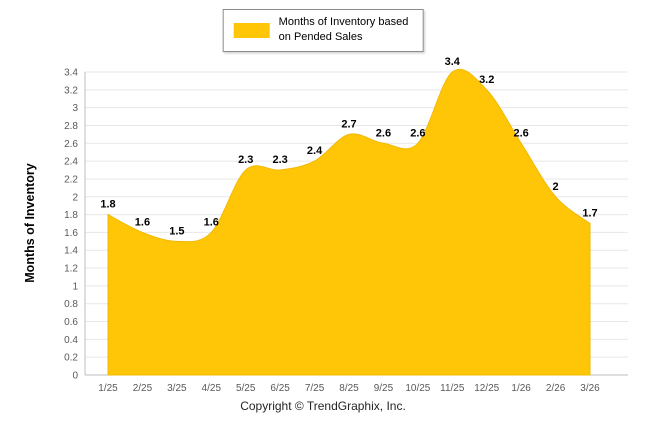 Image resolution: width=646 pixels, height=434 pixels. Describe the element at coordinates (71, 322) in the screenshot. I see `y-tick-label: 0.6` at that location.